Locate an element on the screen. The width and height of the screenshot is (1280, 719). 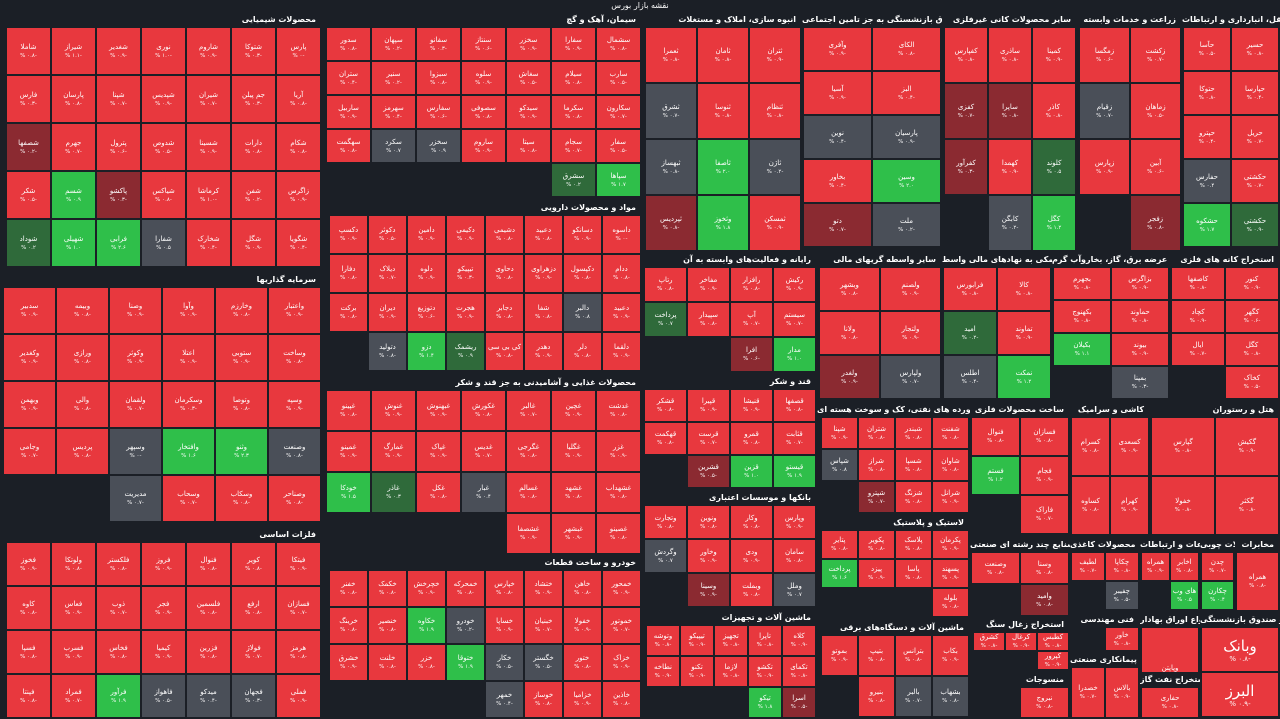
stock-tile: وملل ۰.۷ % is located at coordinates (794, 590).